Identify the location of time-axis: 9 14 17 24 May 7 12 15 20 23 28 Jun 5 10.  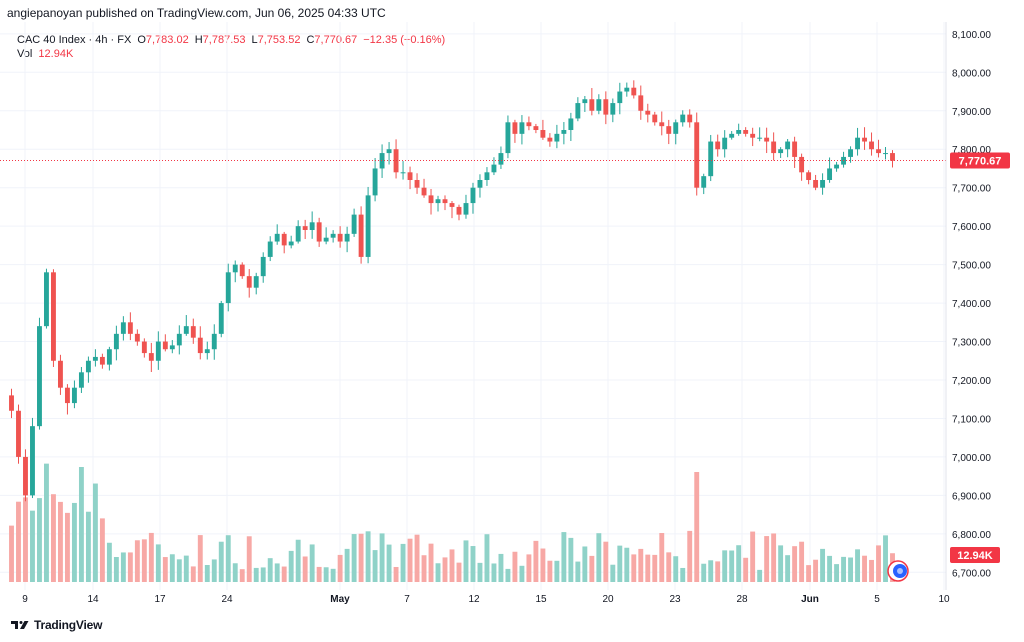
(486, 599).